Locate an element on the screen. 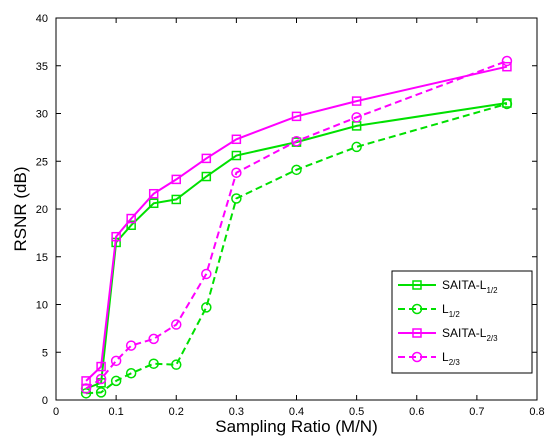  x-axis-title: Sampling Ratio (M/N) is located at coordinates (296, 426).